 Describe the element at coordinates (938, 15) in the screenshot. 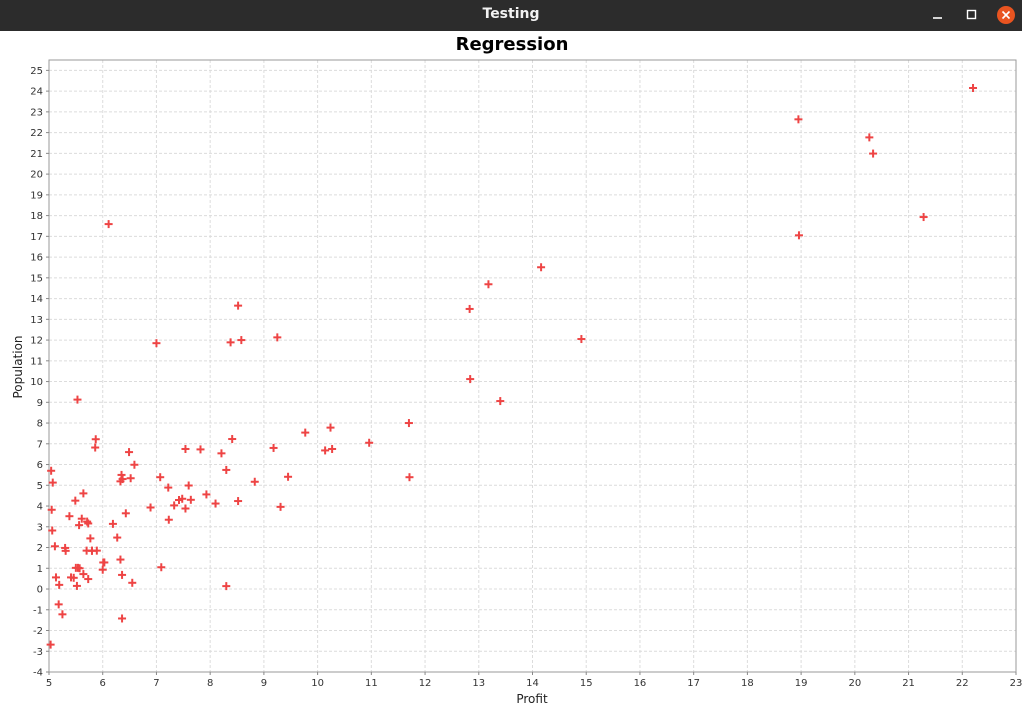

I see `minimize-button` at that location.